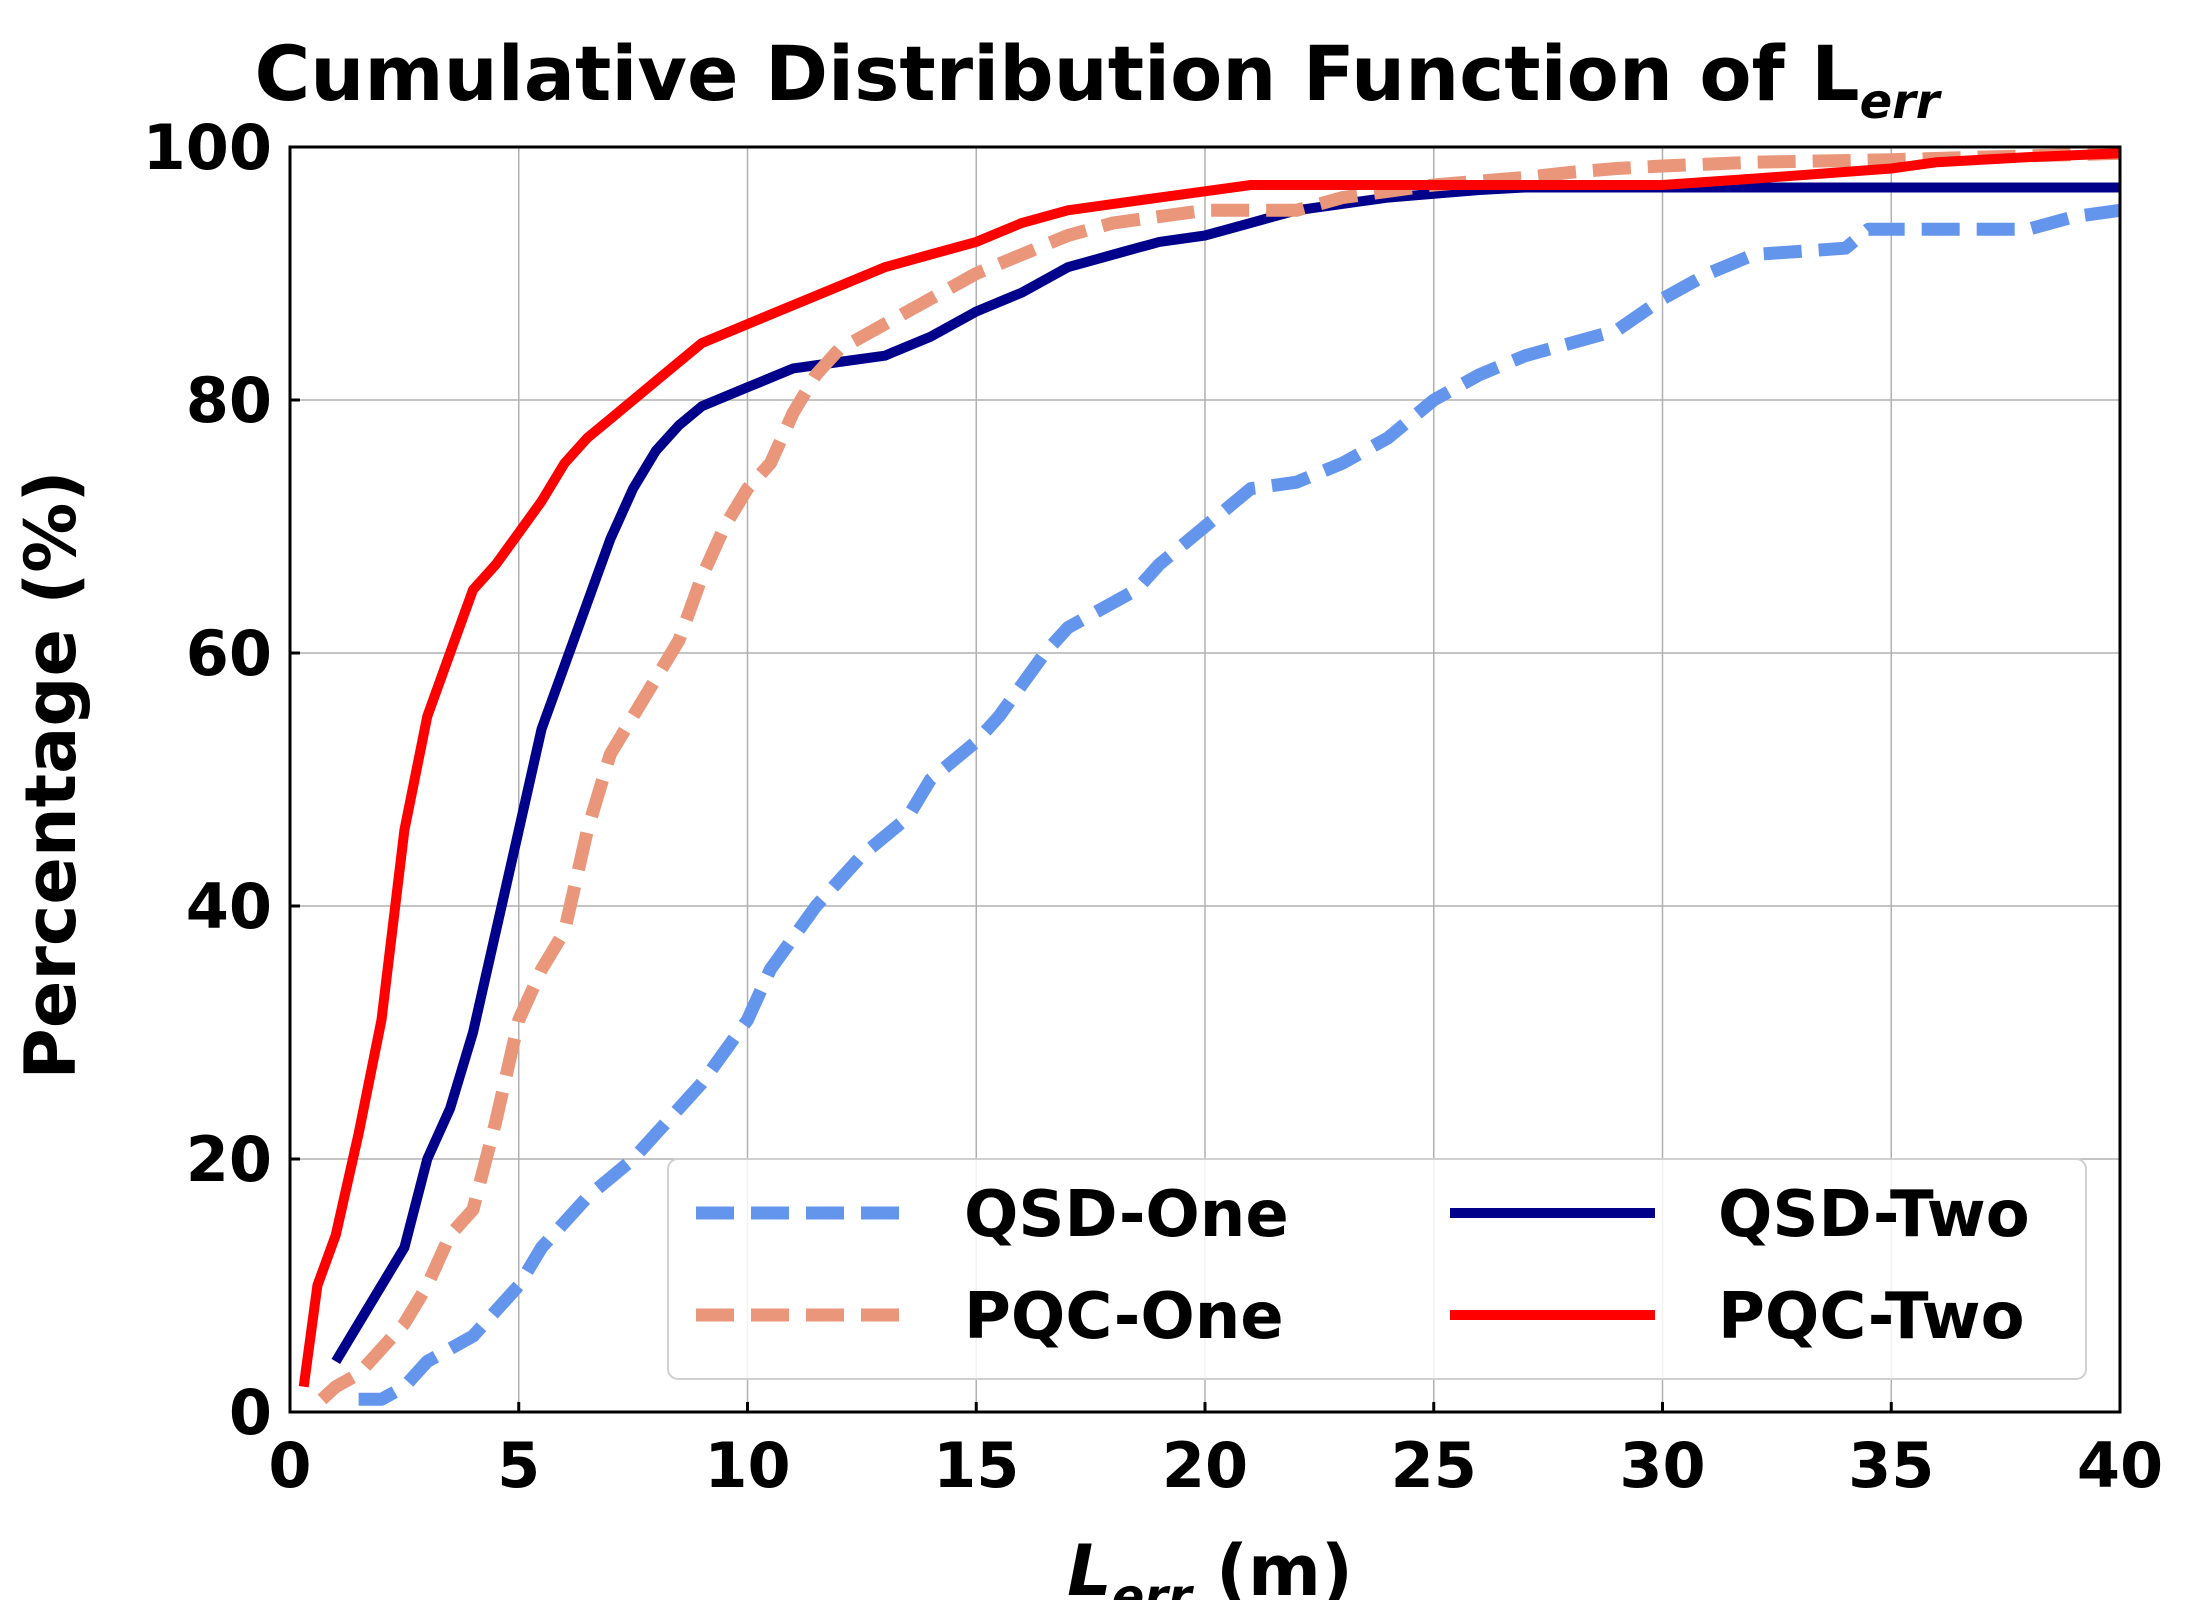 Image resolution: width=2200 pixels, height=1605 pixels. I want to click on chart-title: Cumulative Distribution Function of Lerr, so click(1099, 79).